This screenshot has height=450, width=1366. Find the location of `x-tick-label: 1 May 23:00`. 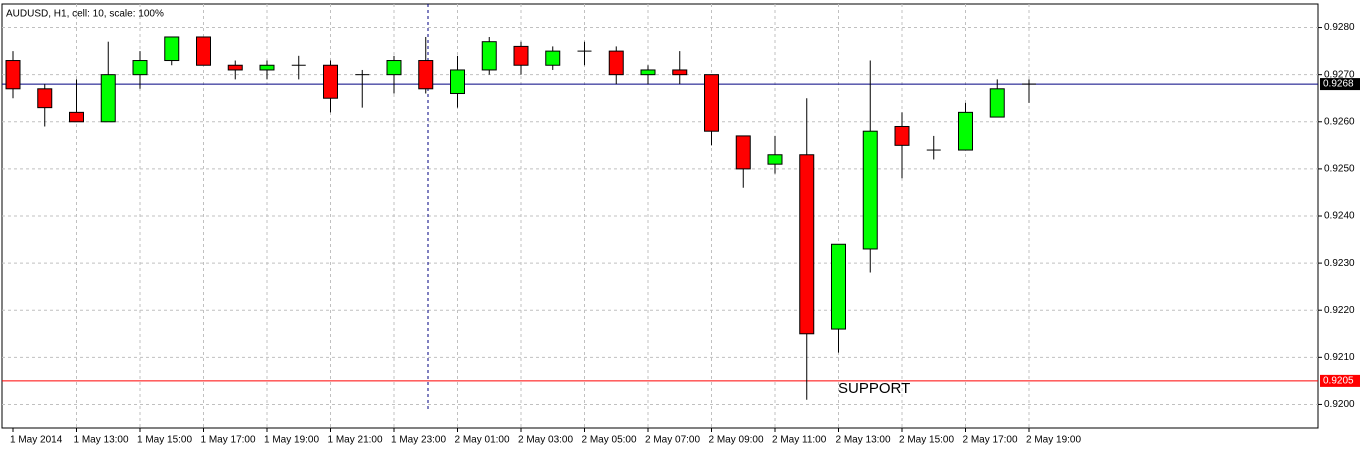

x-tick-label: 1 May 23:00 is located at coordinates (418, 440).